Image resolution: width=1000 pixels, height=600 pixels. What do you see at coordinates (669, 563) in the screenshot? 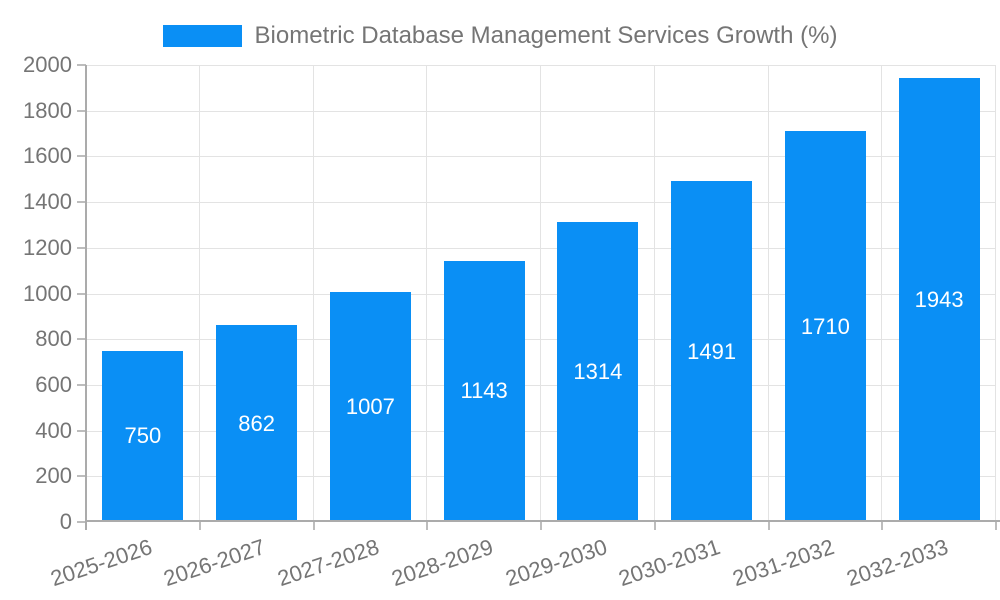
I see `x-axis-tick-label: 2030-2031` at bounding box center [669, 563].